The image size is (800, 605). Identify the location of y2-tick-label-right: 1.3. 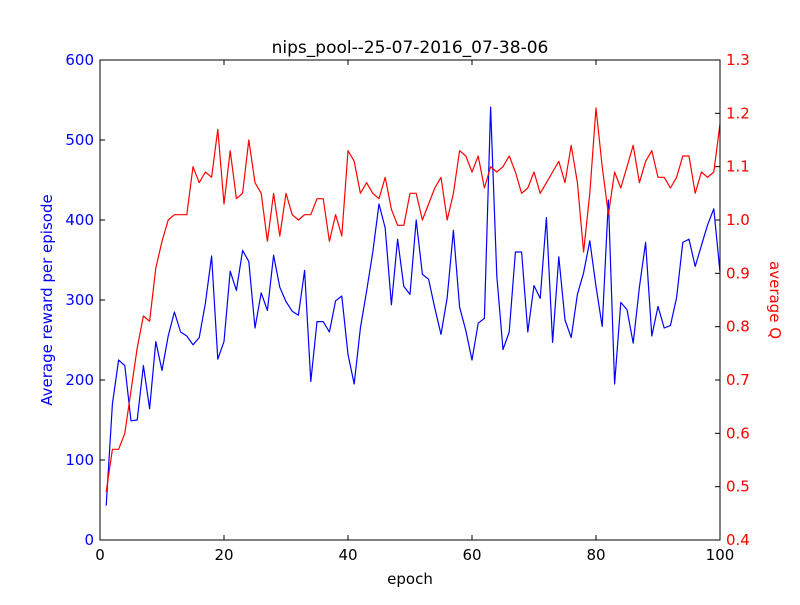
(738, 60).